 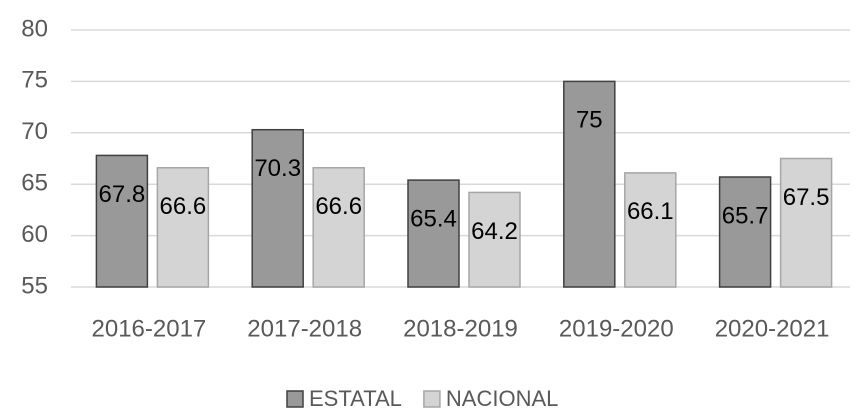 I want to click on x-tick-label: 2018-2019, so click(x=460, y=328).